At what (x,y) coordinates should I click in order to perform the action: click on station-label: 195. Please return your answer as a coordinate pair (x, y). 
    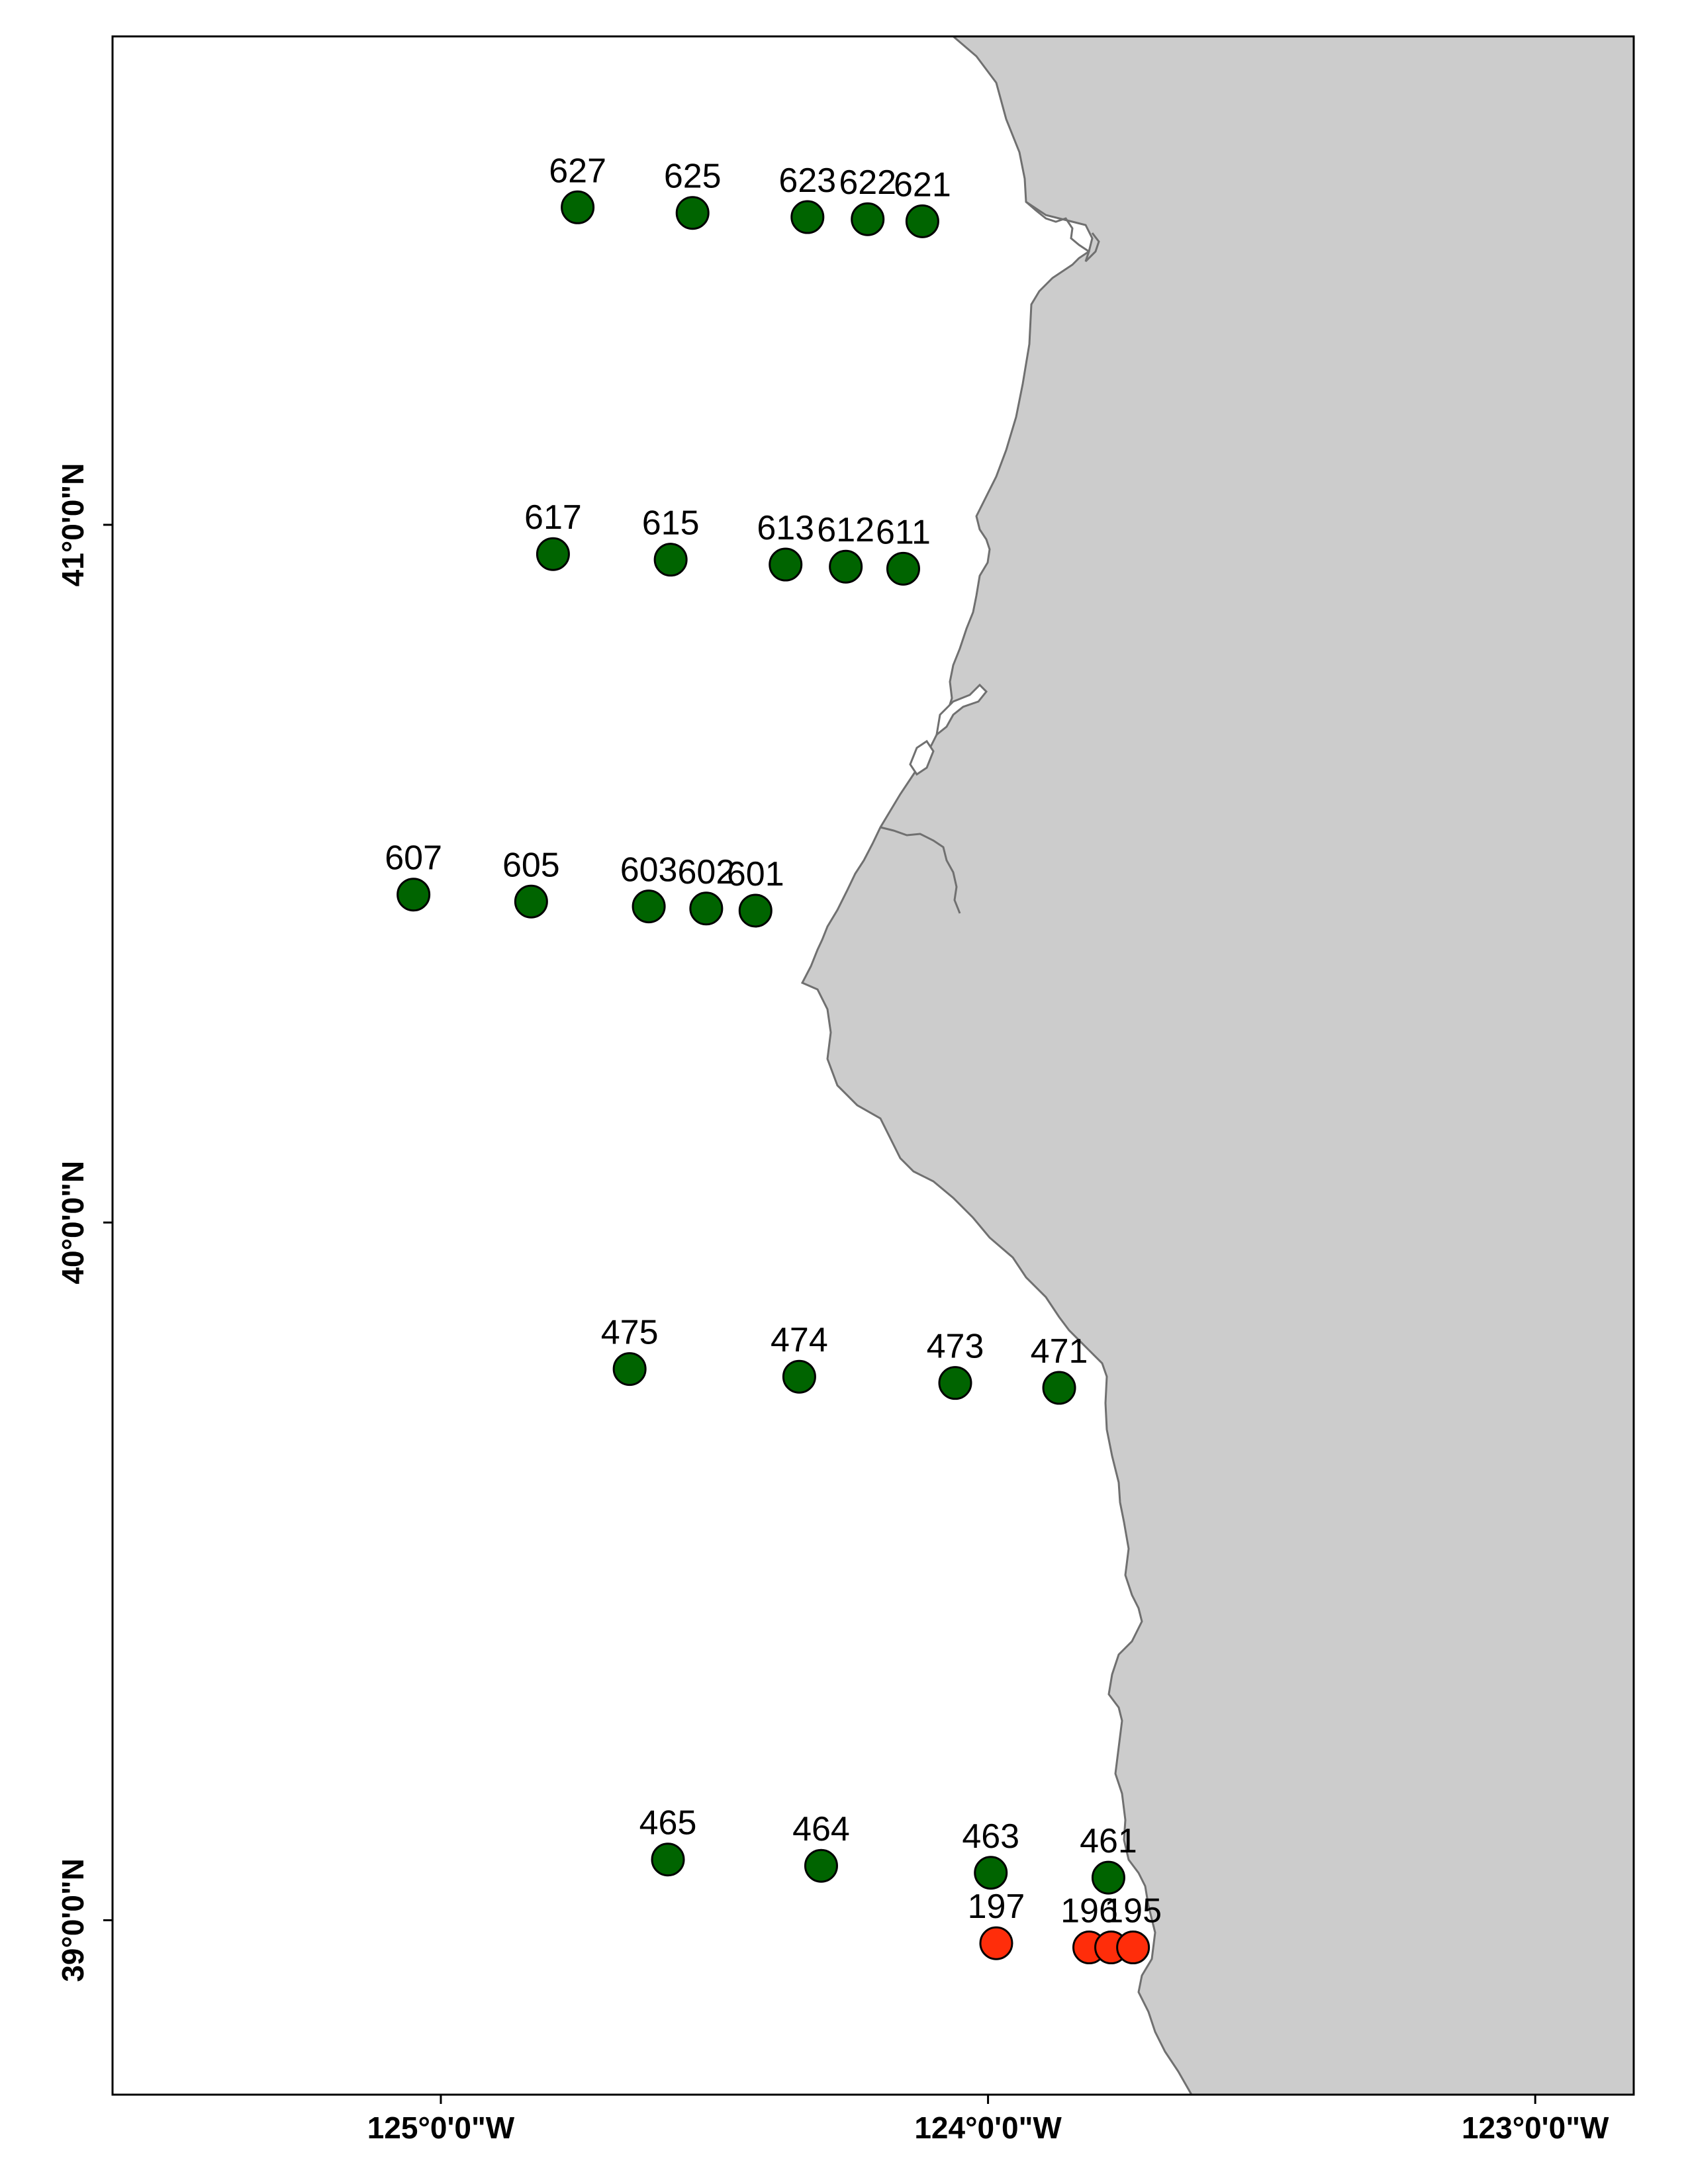
    Looking at the image, I should click on (1133, 1911).